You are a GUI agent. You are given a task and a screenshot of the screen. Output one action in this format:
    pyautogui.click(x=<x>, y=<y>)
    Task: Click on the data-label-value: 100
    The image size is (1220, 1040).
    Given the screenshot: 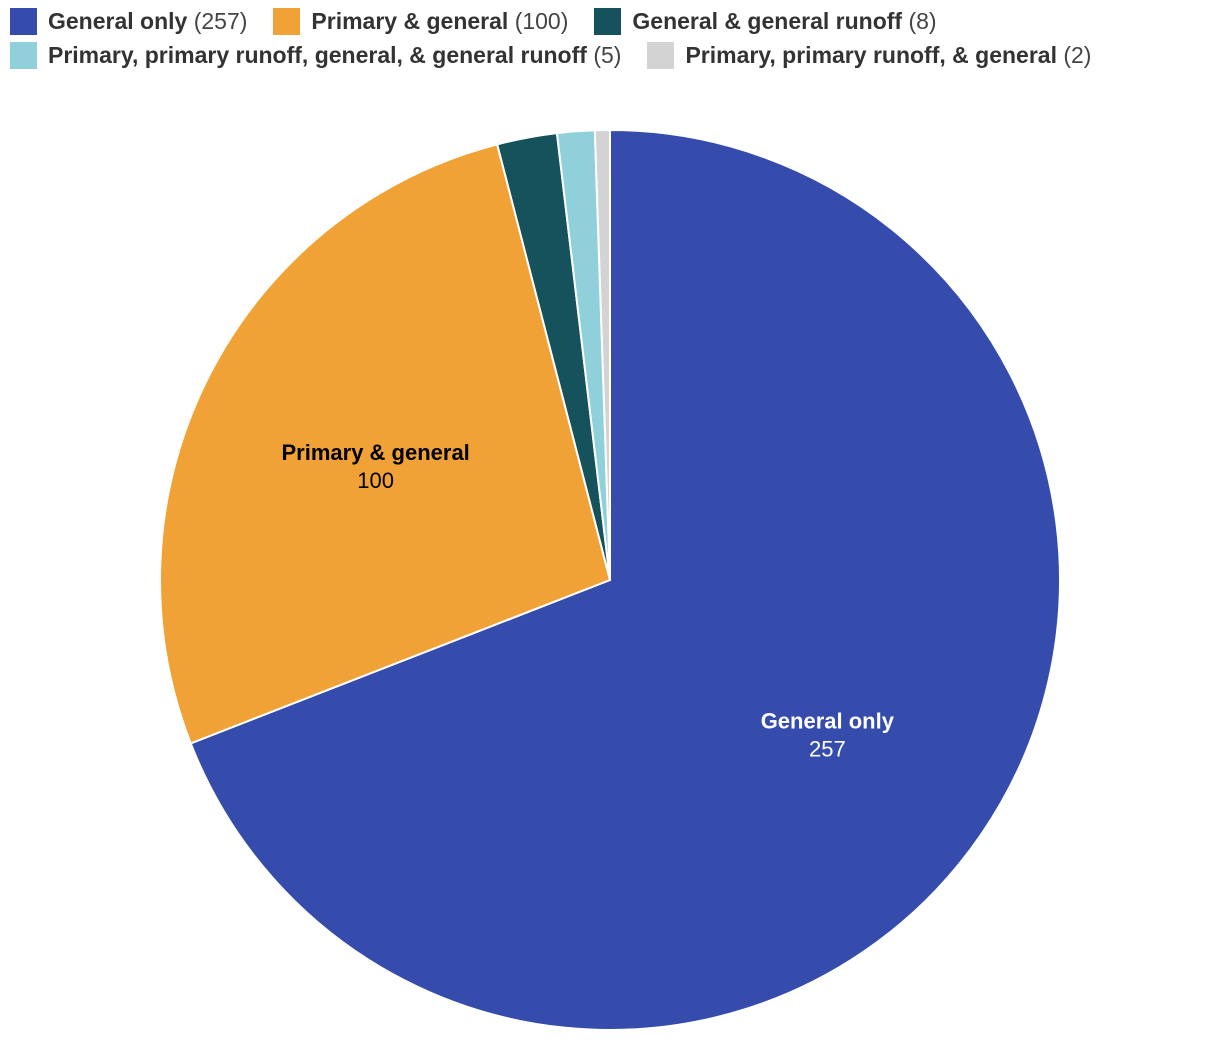 What is the action you would take?
    pyautogui.click(x=375, y=480)
    